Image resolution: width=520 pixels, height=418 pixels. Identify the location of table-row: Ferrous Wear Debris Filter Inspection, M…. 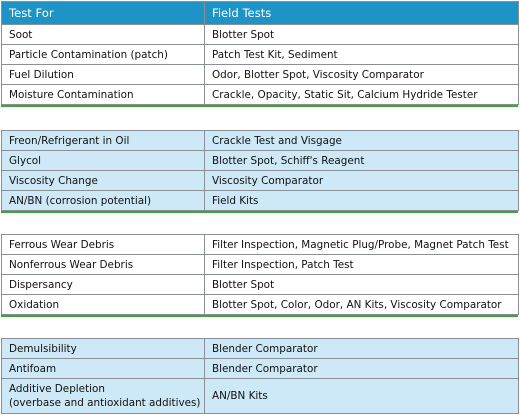
(260, 244).